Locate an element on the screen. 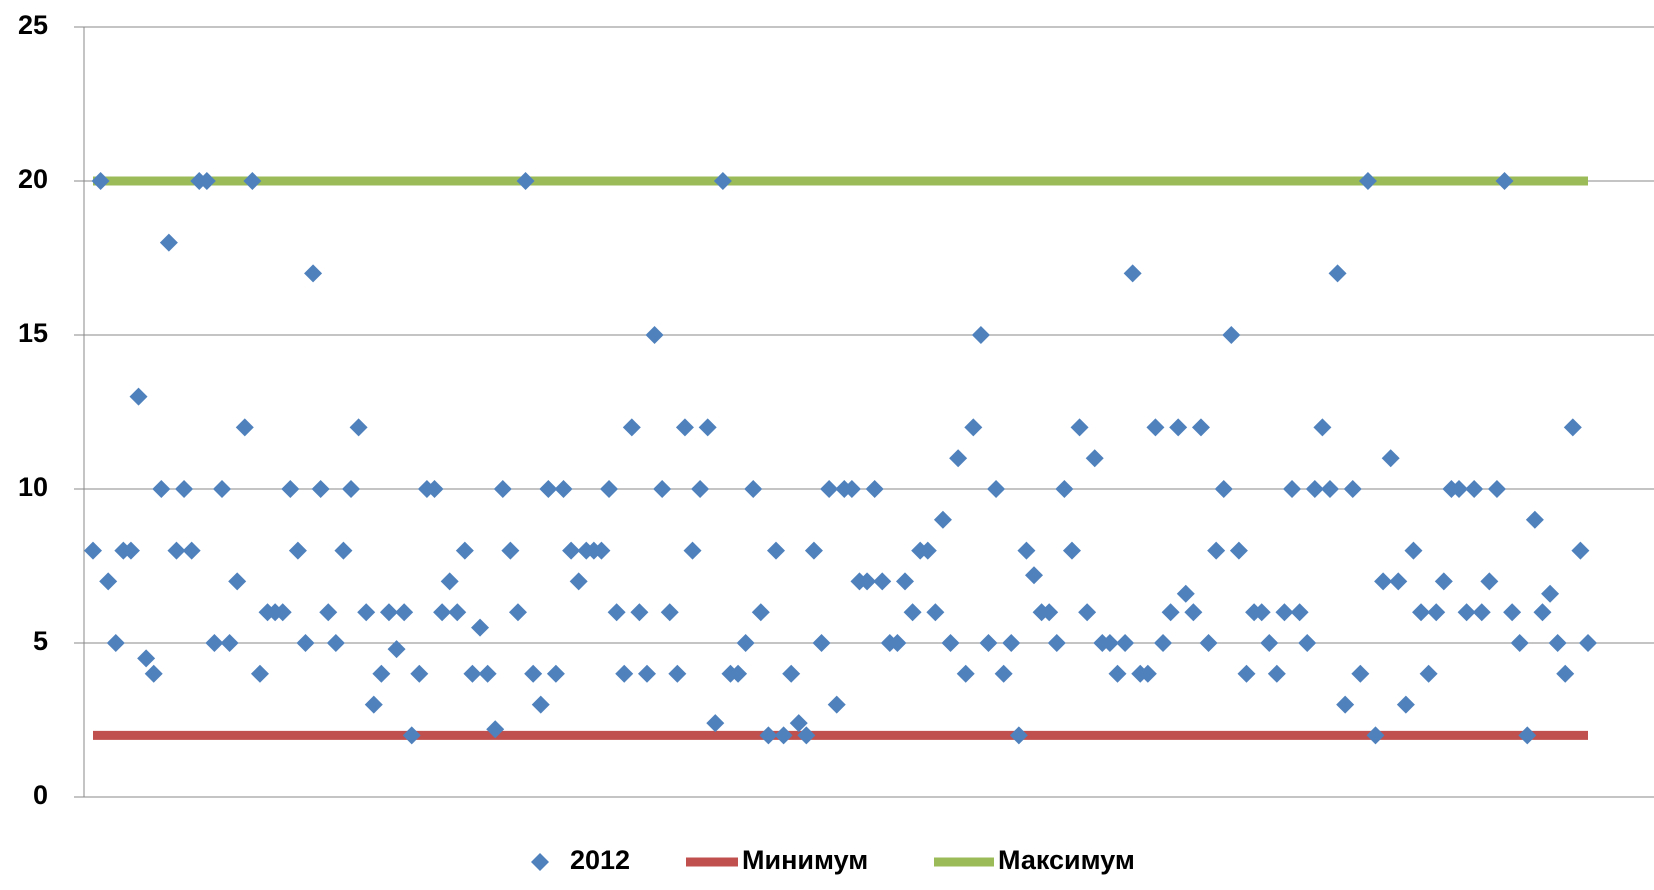  y-tick-label: 25 is located at coordinates (33, 25).